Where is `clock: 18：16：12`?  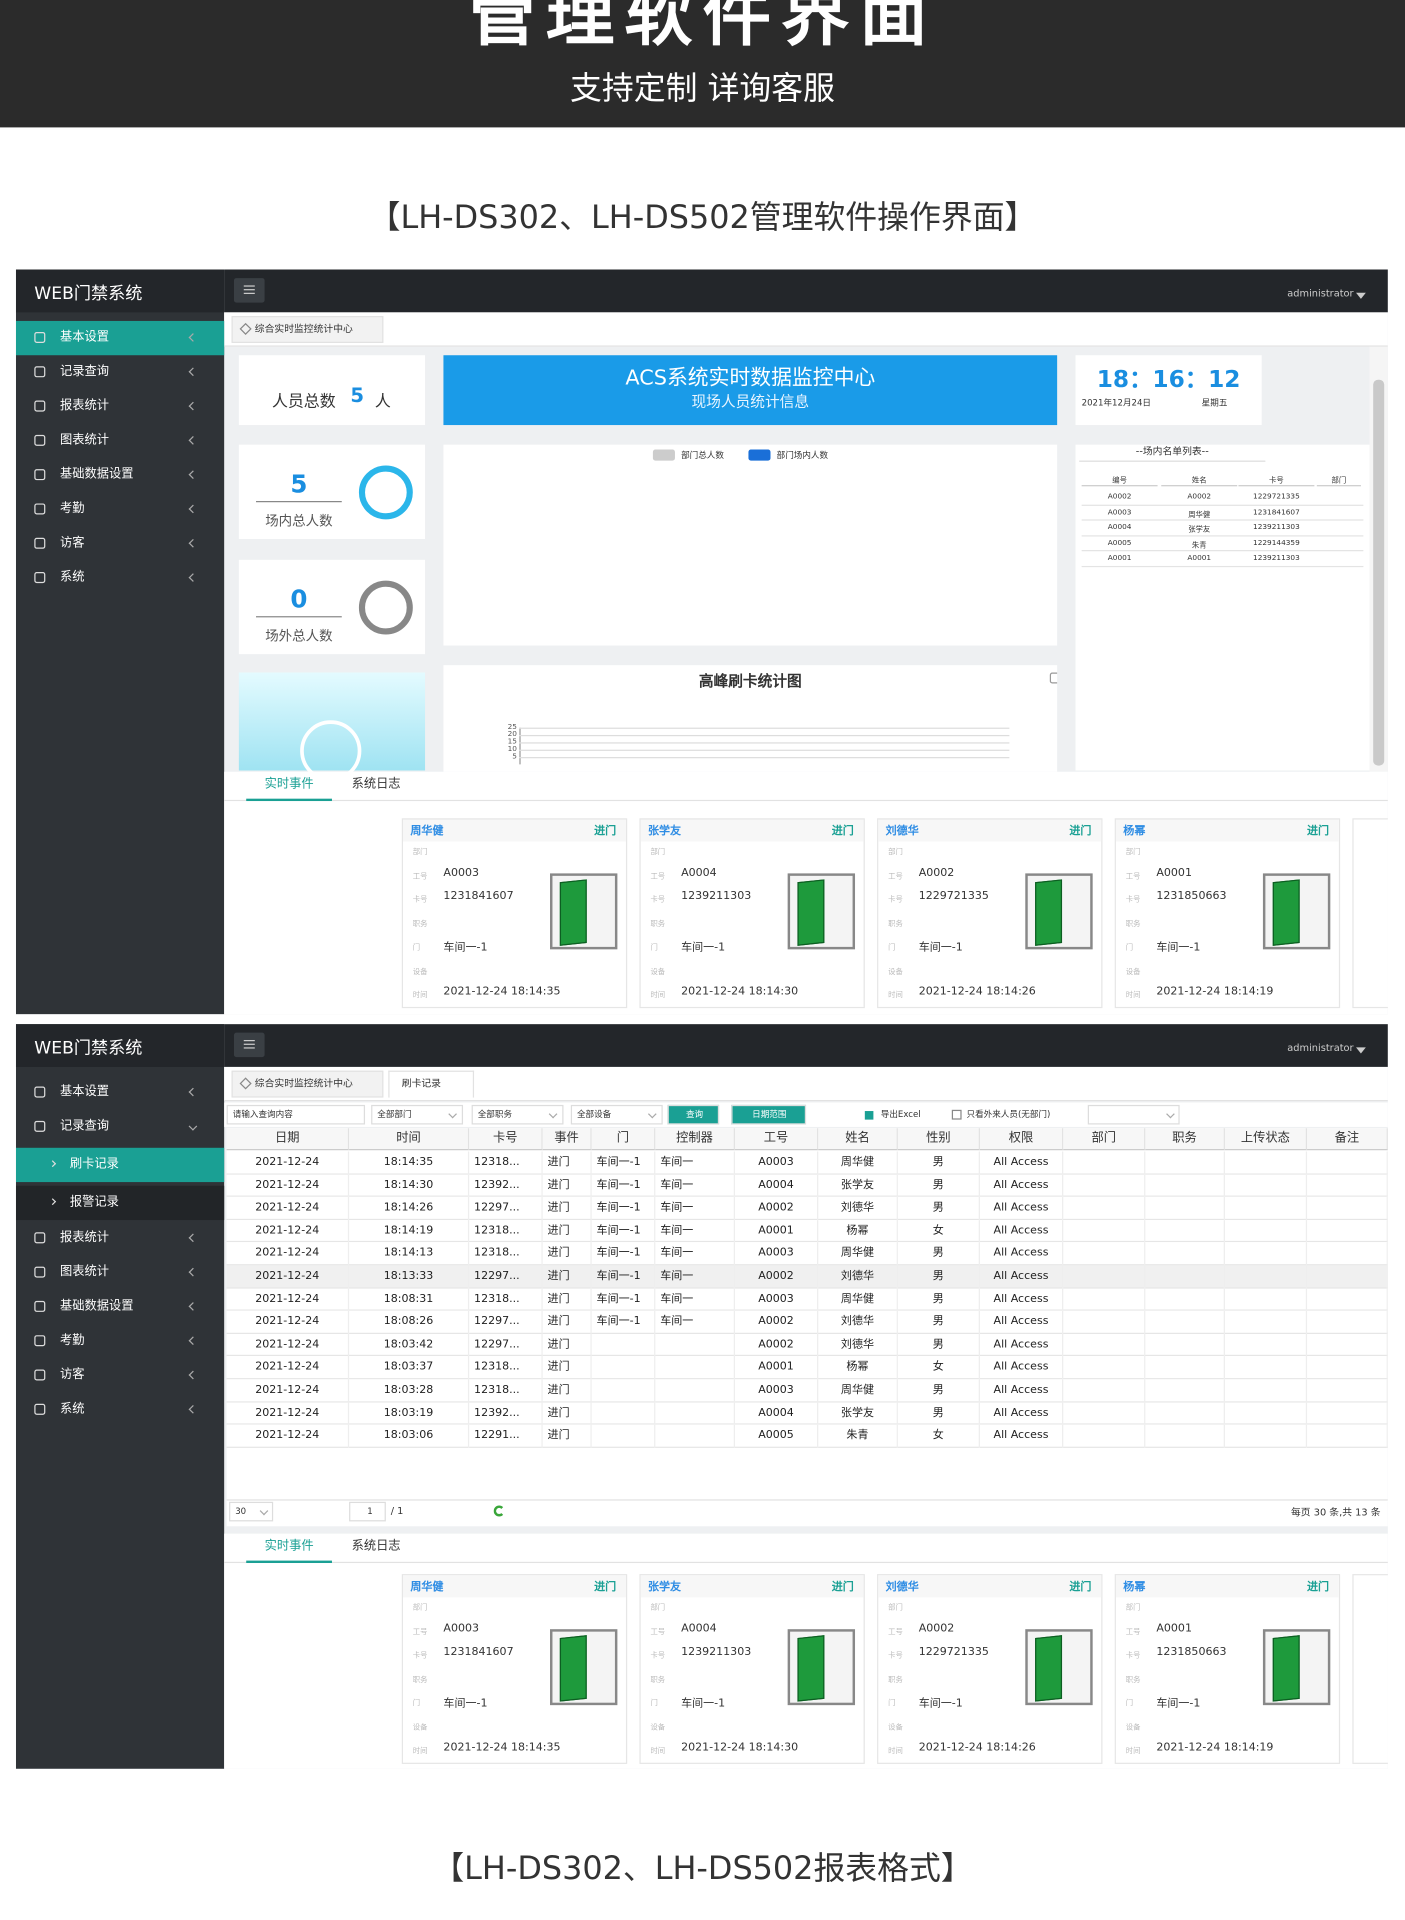
clock: 18：16：12 is located at coordinates (1168, 380).